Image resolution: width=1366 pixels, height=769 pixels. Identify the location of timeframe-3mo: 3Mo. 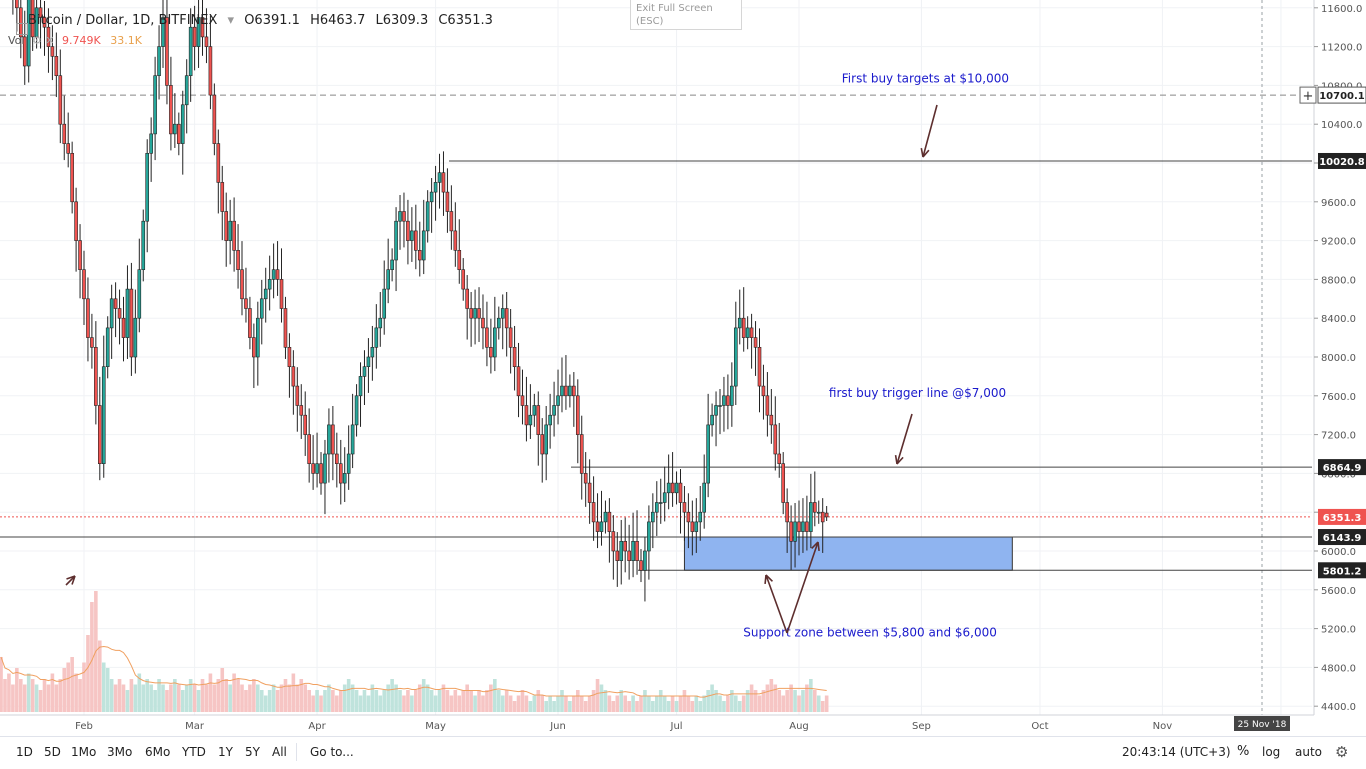
(120, 752).